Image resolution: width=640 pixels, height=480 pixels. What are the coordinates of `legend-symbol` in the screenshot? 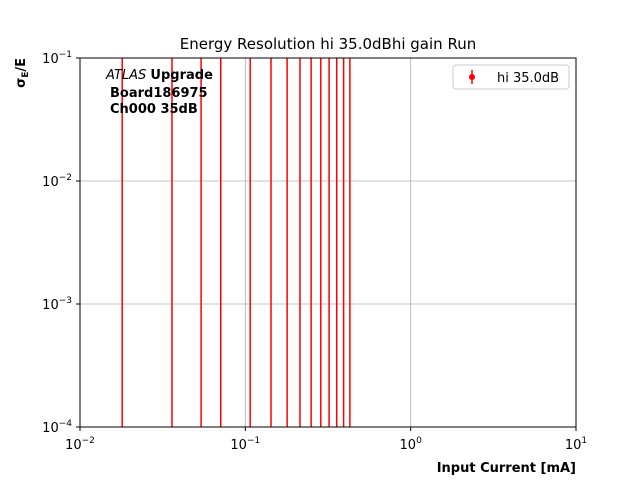 It's located at (472, 77).